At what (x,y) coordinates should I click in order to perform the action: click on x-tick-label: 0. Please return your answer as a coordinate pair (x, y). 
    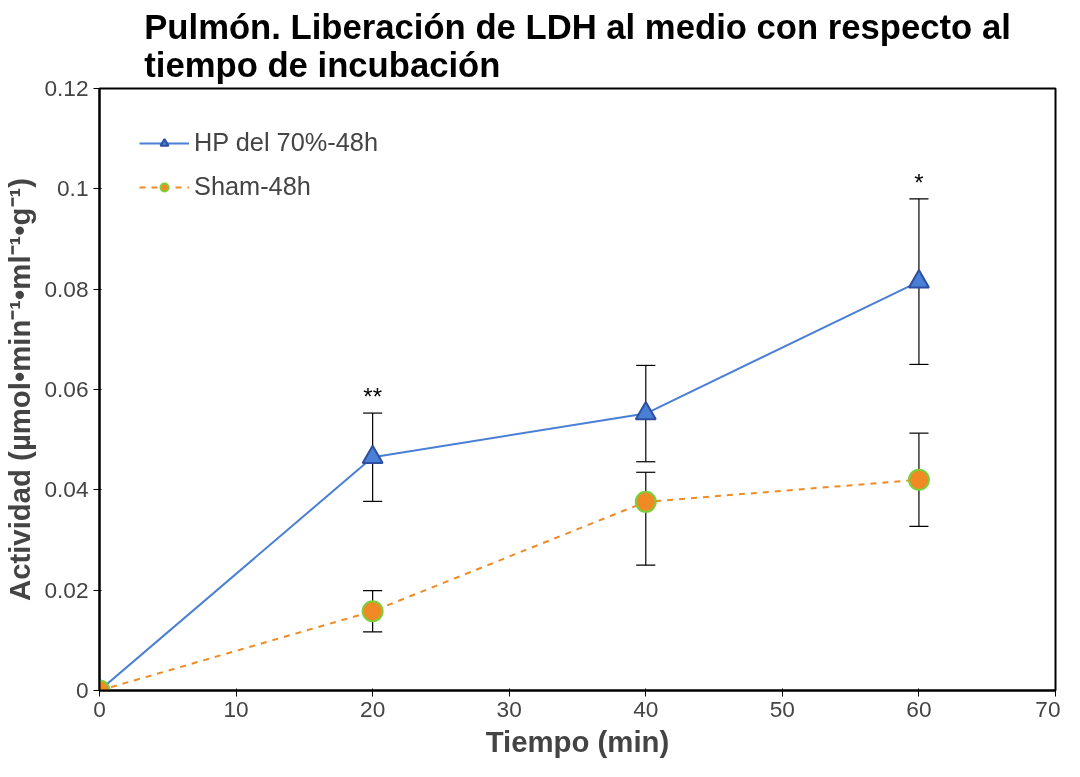
    Looking at the image, I should click on (99, 708).